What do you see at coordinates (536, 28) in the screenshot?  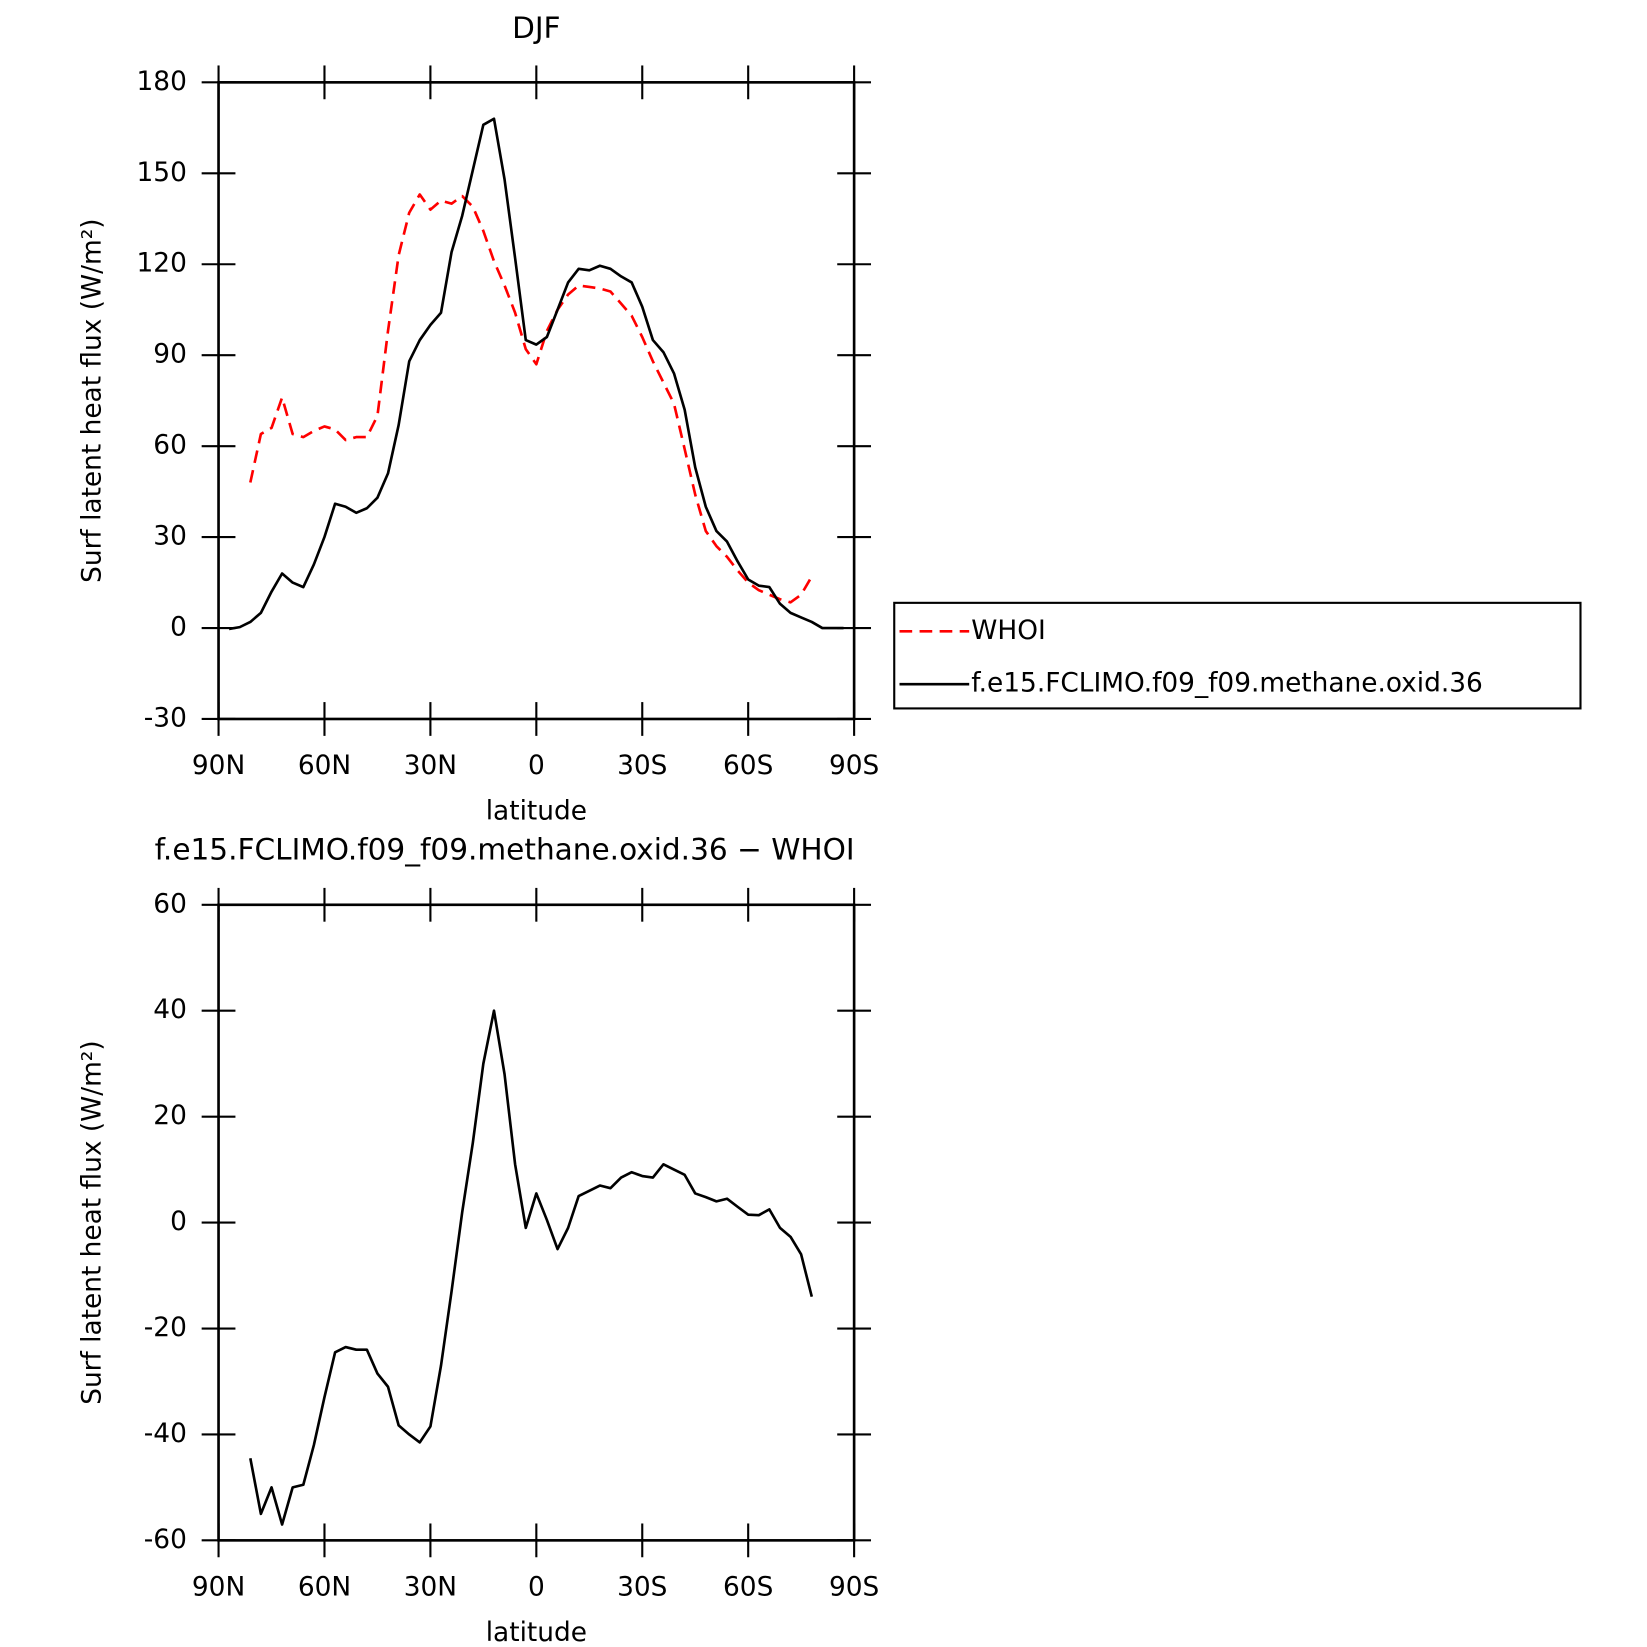 I see `chart-title: DJF` at bounding box center [536, 28].